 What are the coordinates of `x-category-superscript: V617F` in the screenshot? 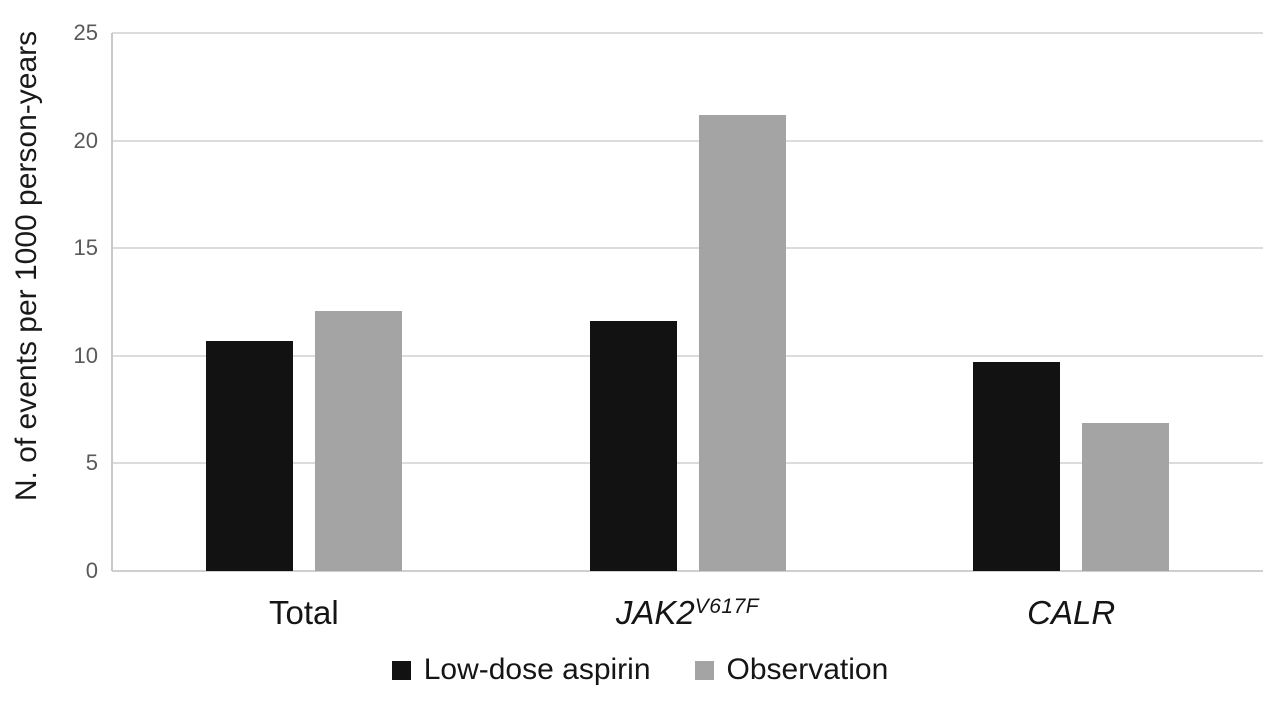 It's located at (727, 606).